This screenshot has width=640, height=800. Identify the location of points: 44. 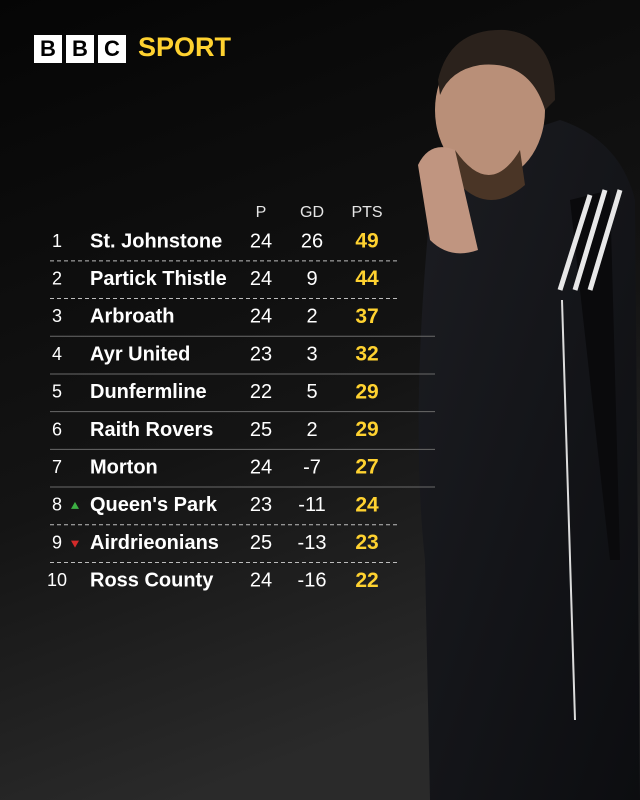
(367, 278).